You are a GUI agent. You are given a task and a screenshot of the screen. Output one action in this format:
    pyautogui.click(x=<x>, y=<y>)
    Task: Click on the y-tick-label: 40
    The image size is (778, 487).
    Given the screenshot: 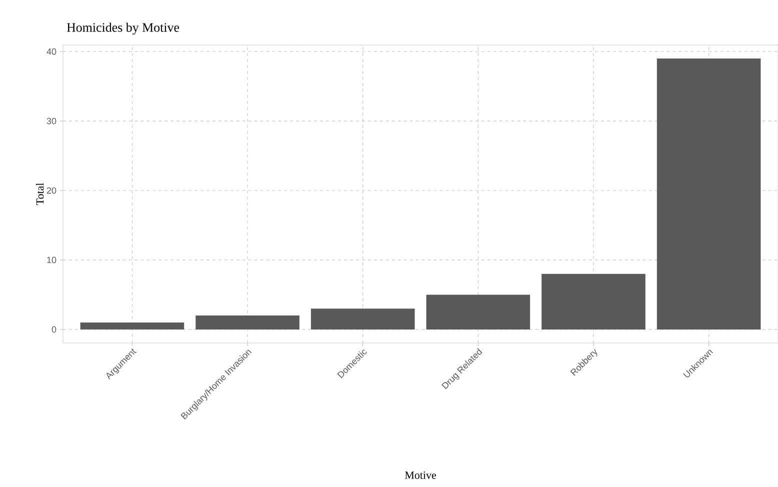 What is the action you would take?
    pyautogui.click(x=51, y=51)
    